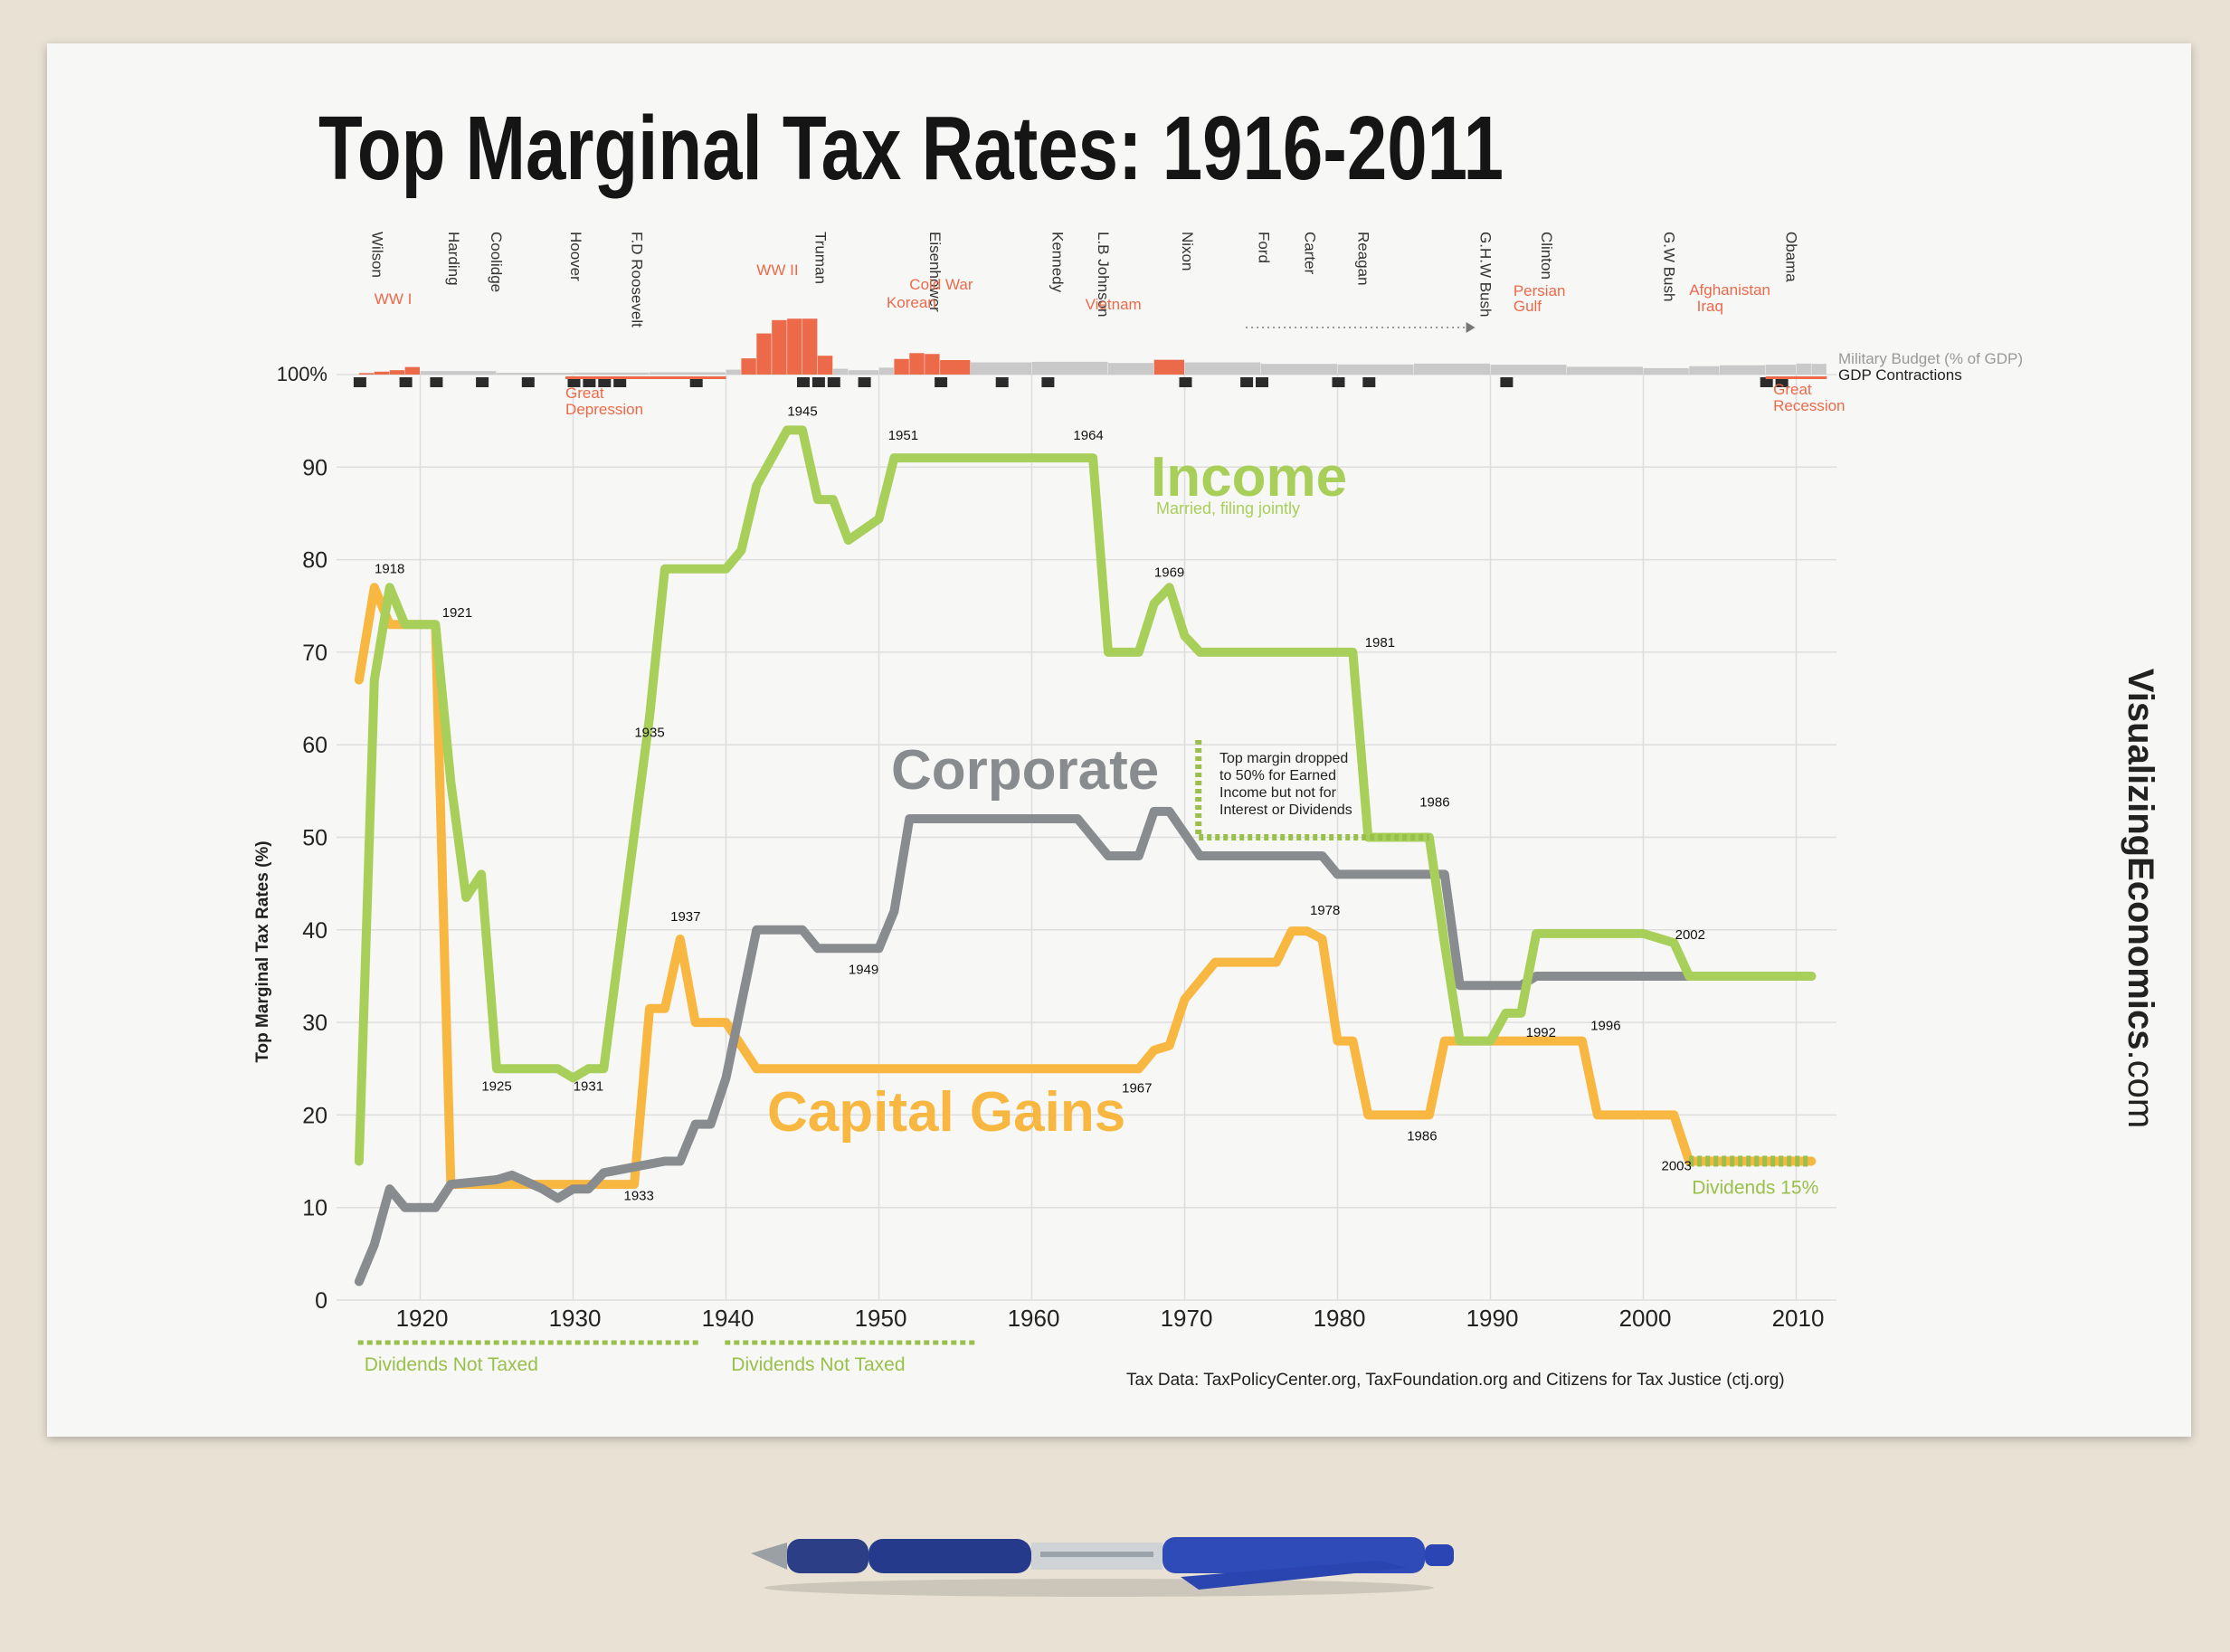 The width and height of the screenshot is (2230, 1652). Describe the element at coordinates (1710, 306) in the screenshot. I see `event-label: Iraq` at that location.